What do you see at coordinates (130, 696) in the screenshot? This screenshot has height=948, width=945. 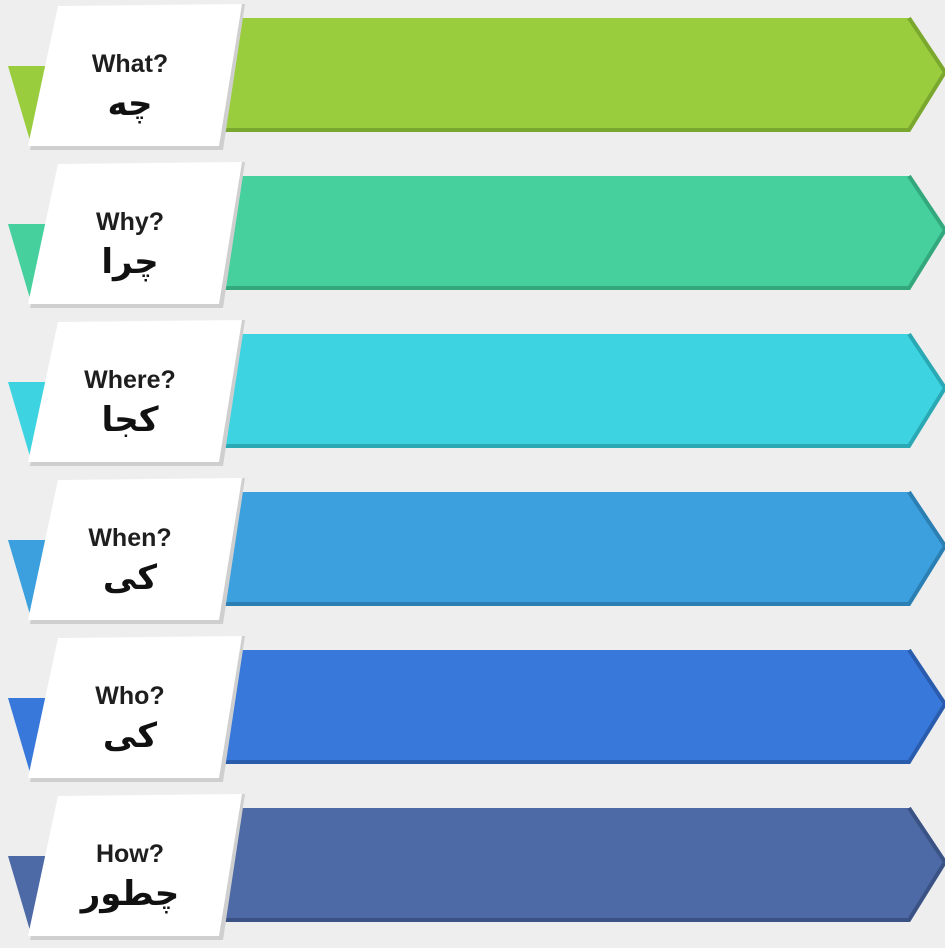 I see `question-label-en: Who?` at bounding box center [130, 696].